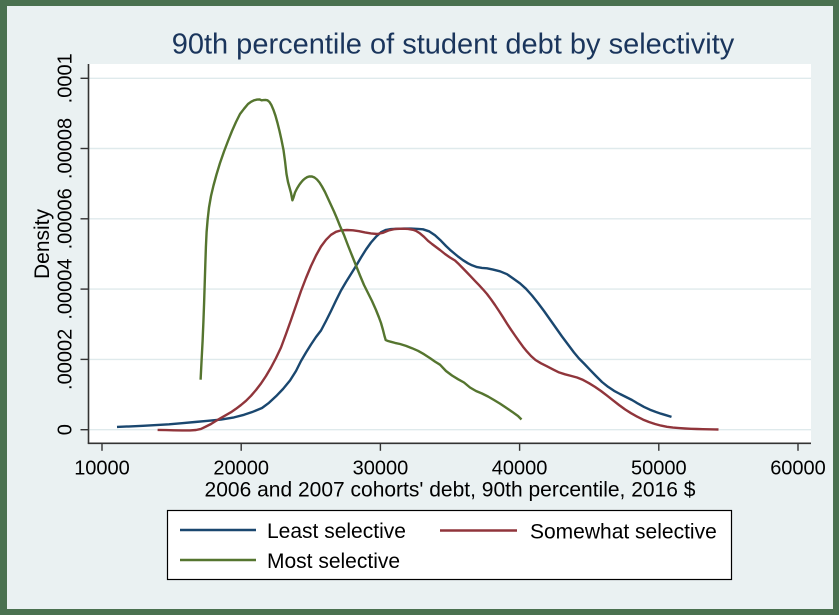  I want to click on svg-text: .00004, so click(66, 289).